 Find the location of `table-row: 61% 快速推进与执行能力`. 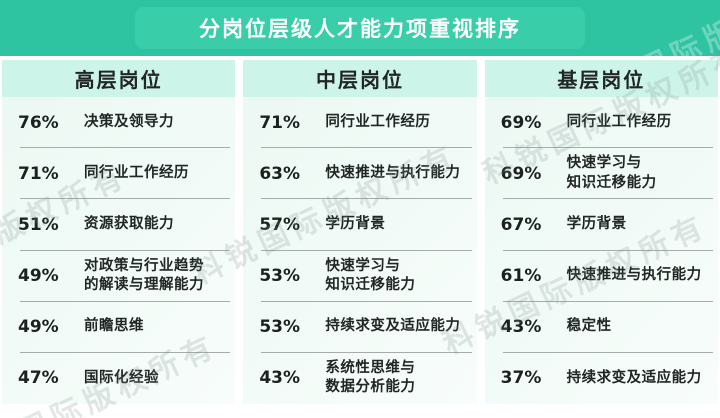

table-row: 61% 快速推进与执行能力 is located at coordinates (601, 276).